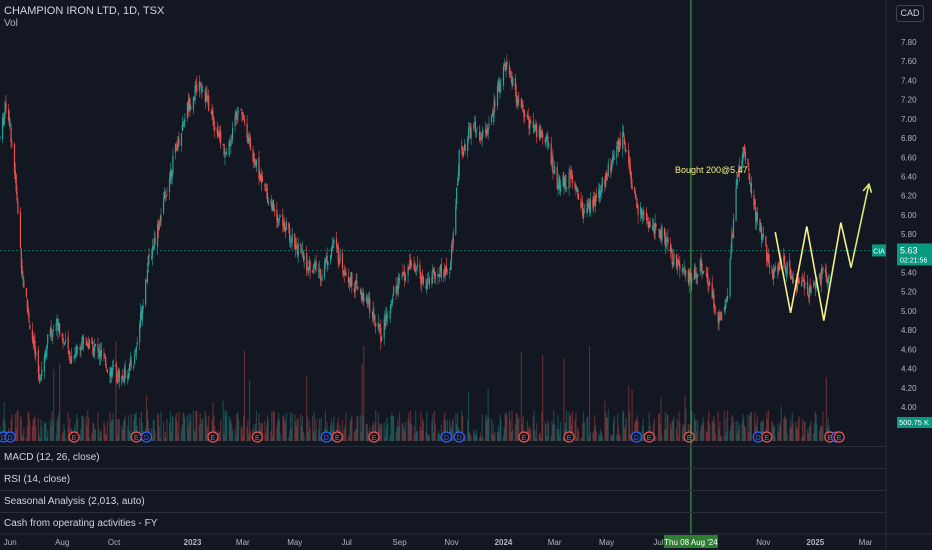 This screenshot has height=550, width=932. What do you see at coordinates (347, 542) in the screenshot?
I see `x-tick-label: Jul` at bounding box center [347, 542].